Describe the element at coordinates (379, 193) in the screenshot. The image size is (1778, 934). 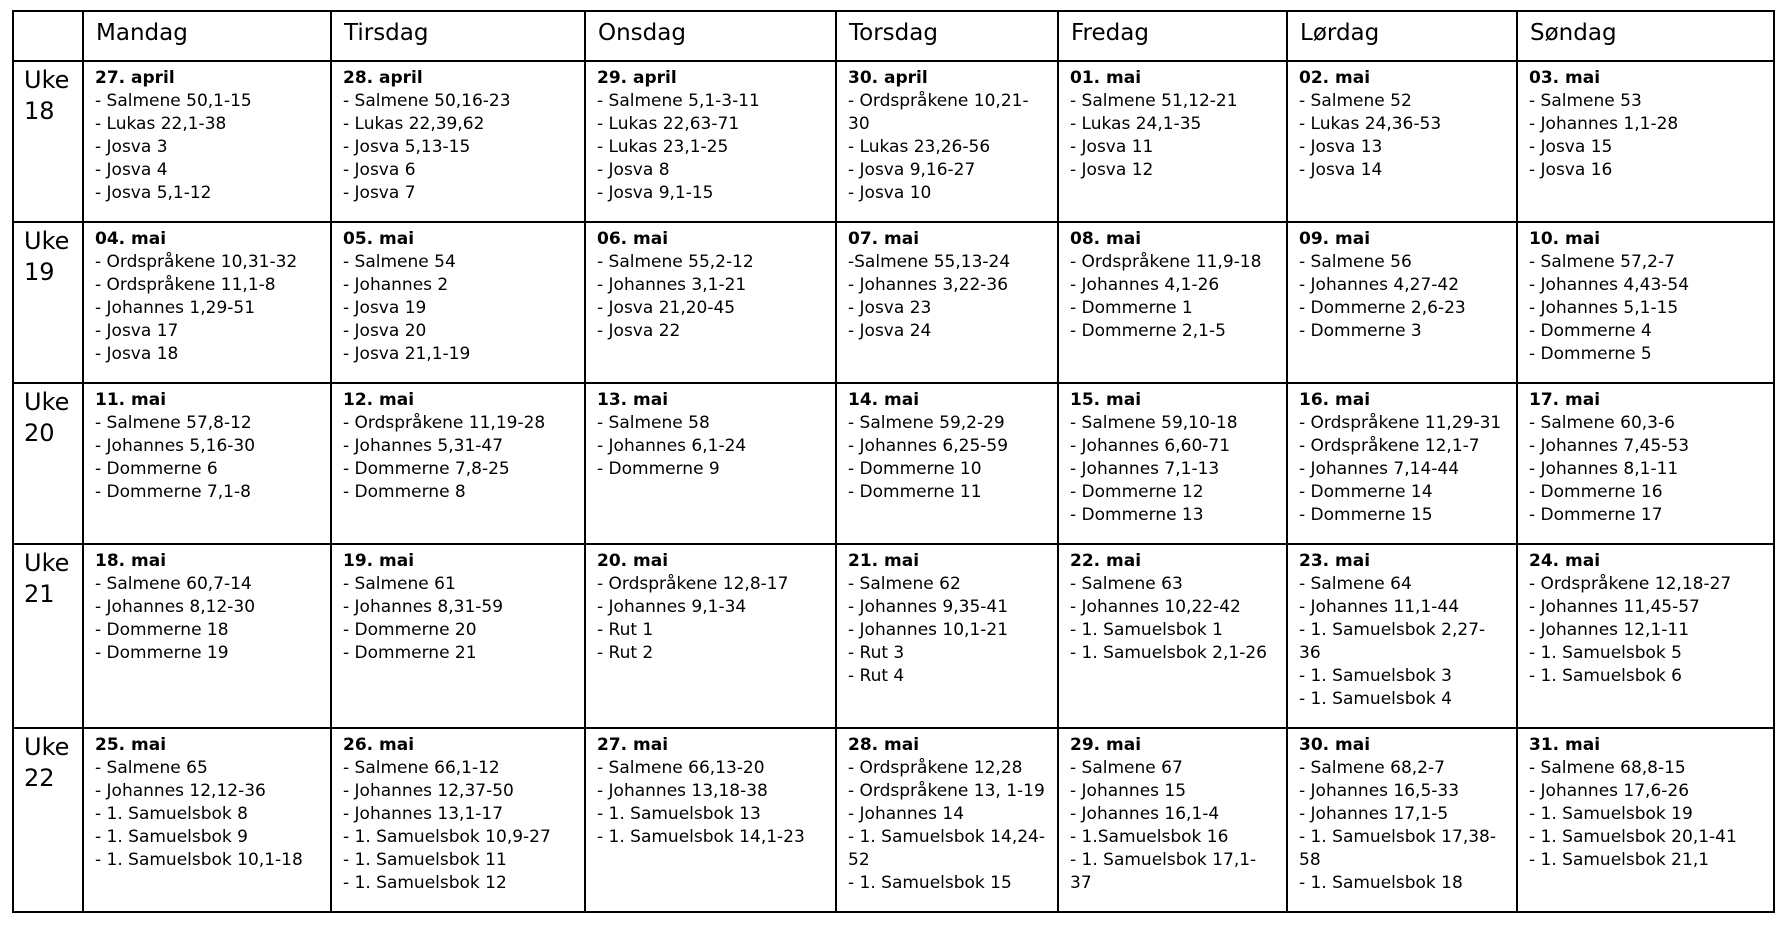
I see `reading-line: - Josva 7` at that location.